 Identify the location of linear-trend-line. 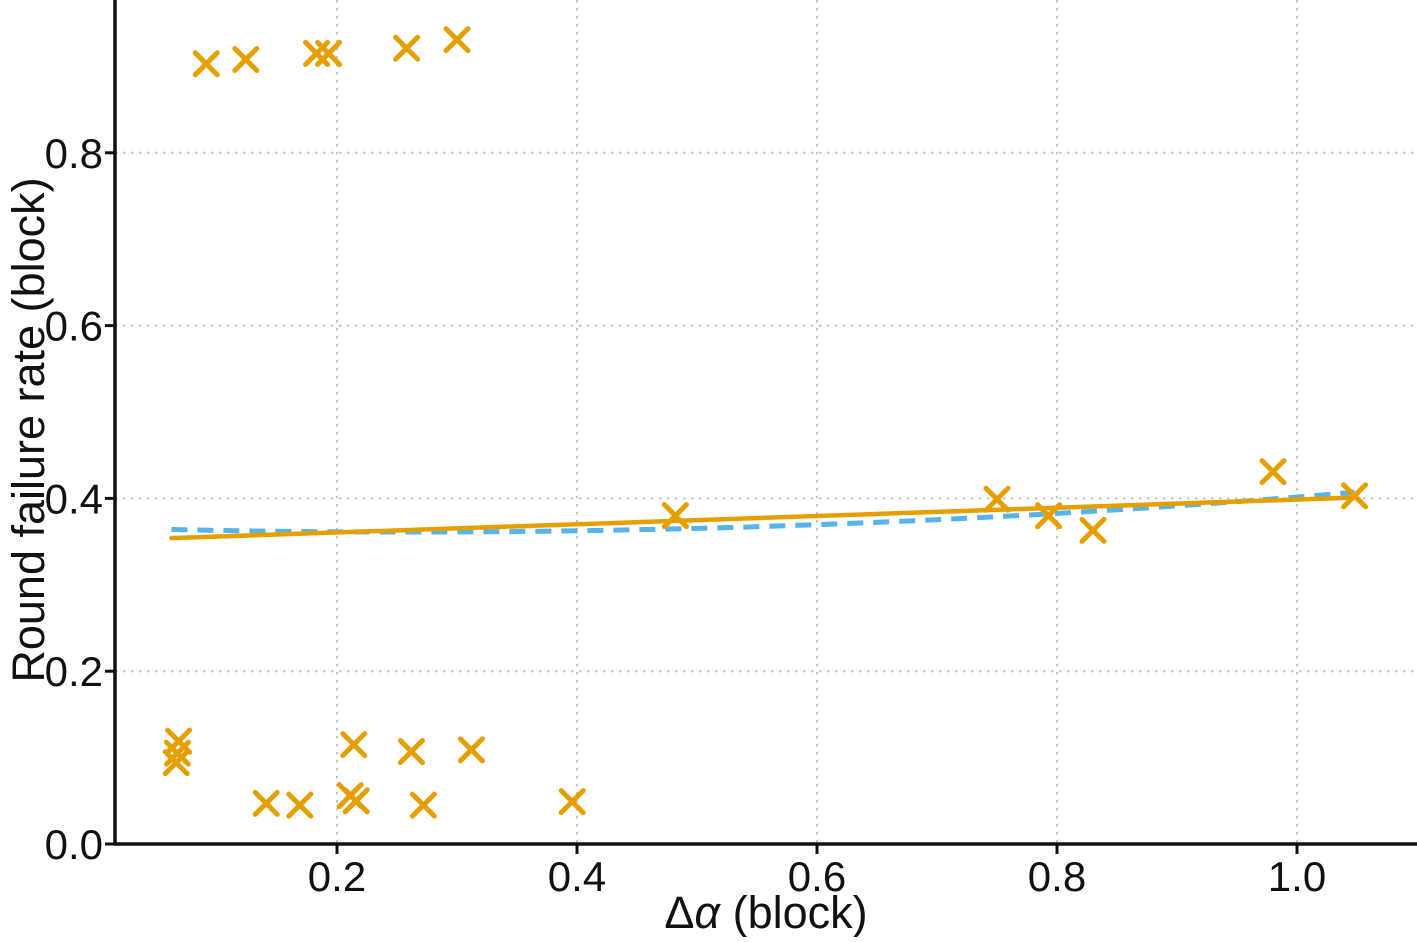
(763, 518).